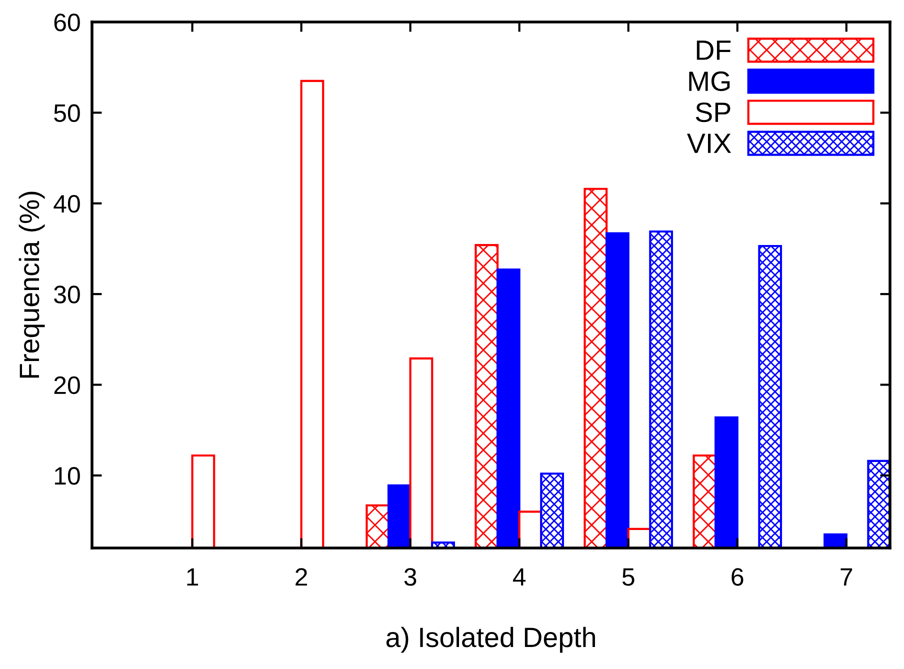  Describe the element at coordinates (302, 577) in the screenshot. I see `x-tick-label: 2` at that location.